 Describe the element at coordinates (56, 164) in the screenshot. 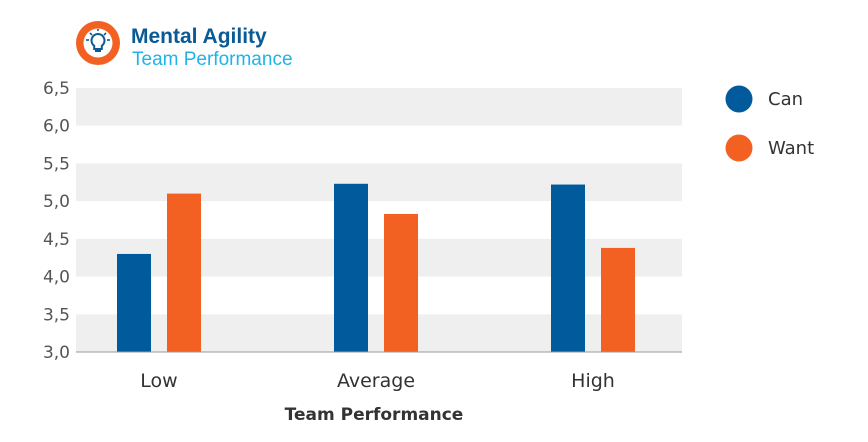

I see `y-tick-label: 5,5` at that location.